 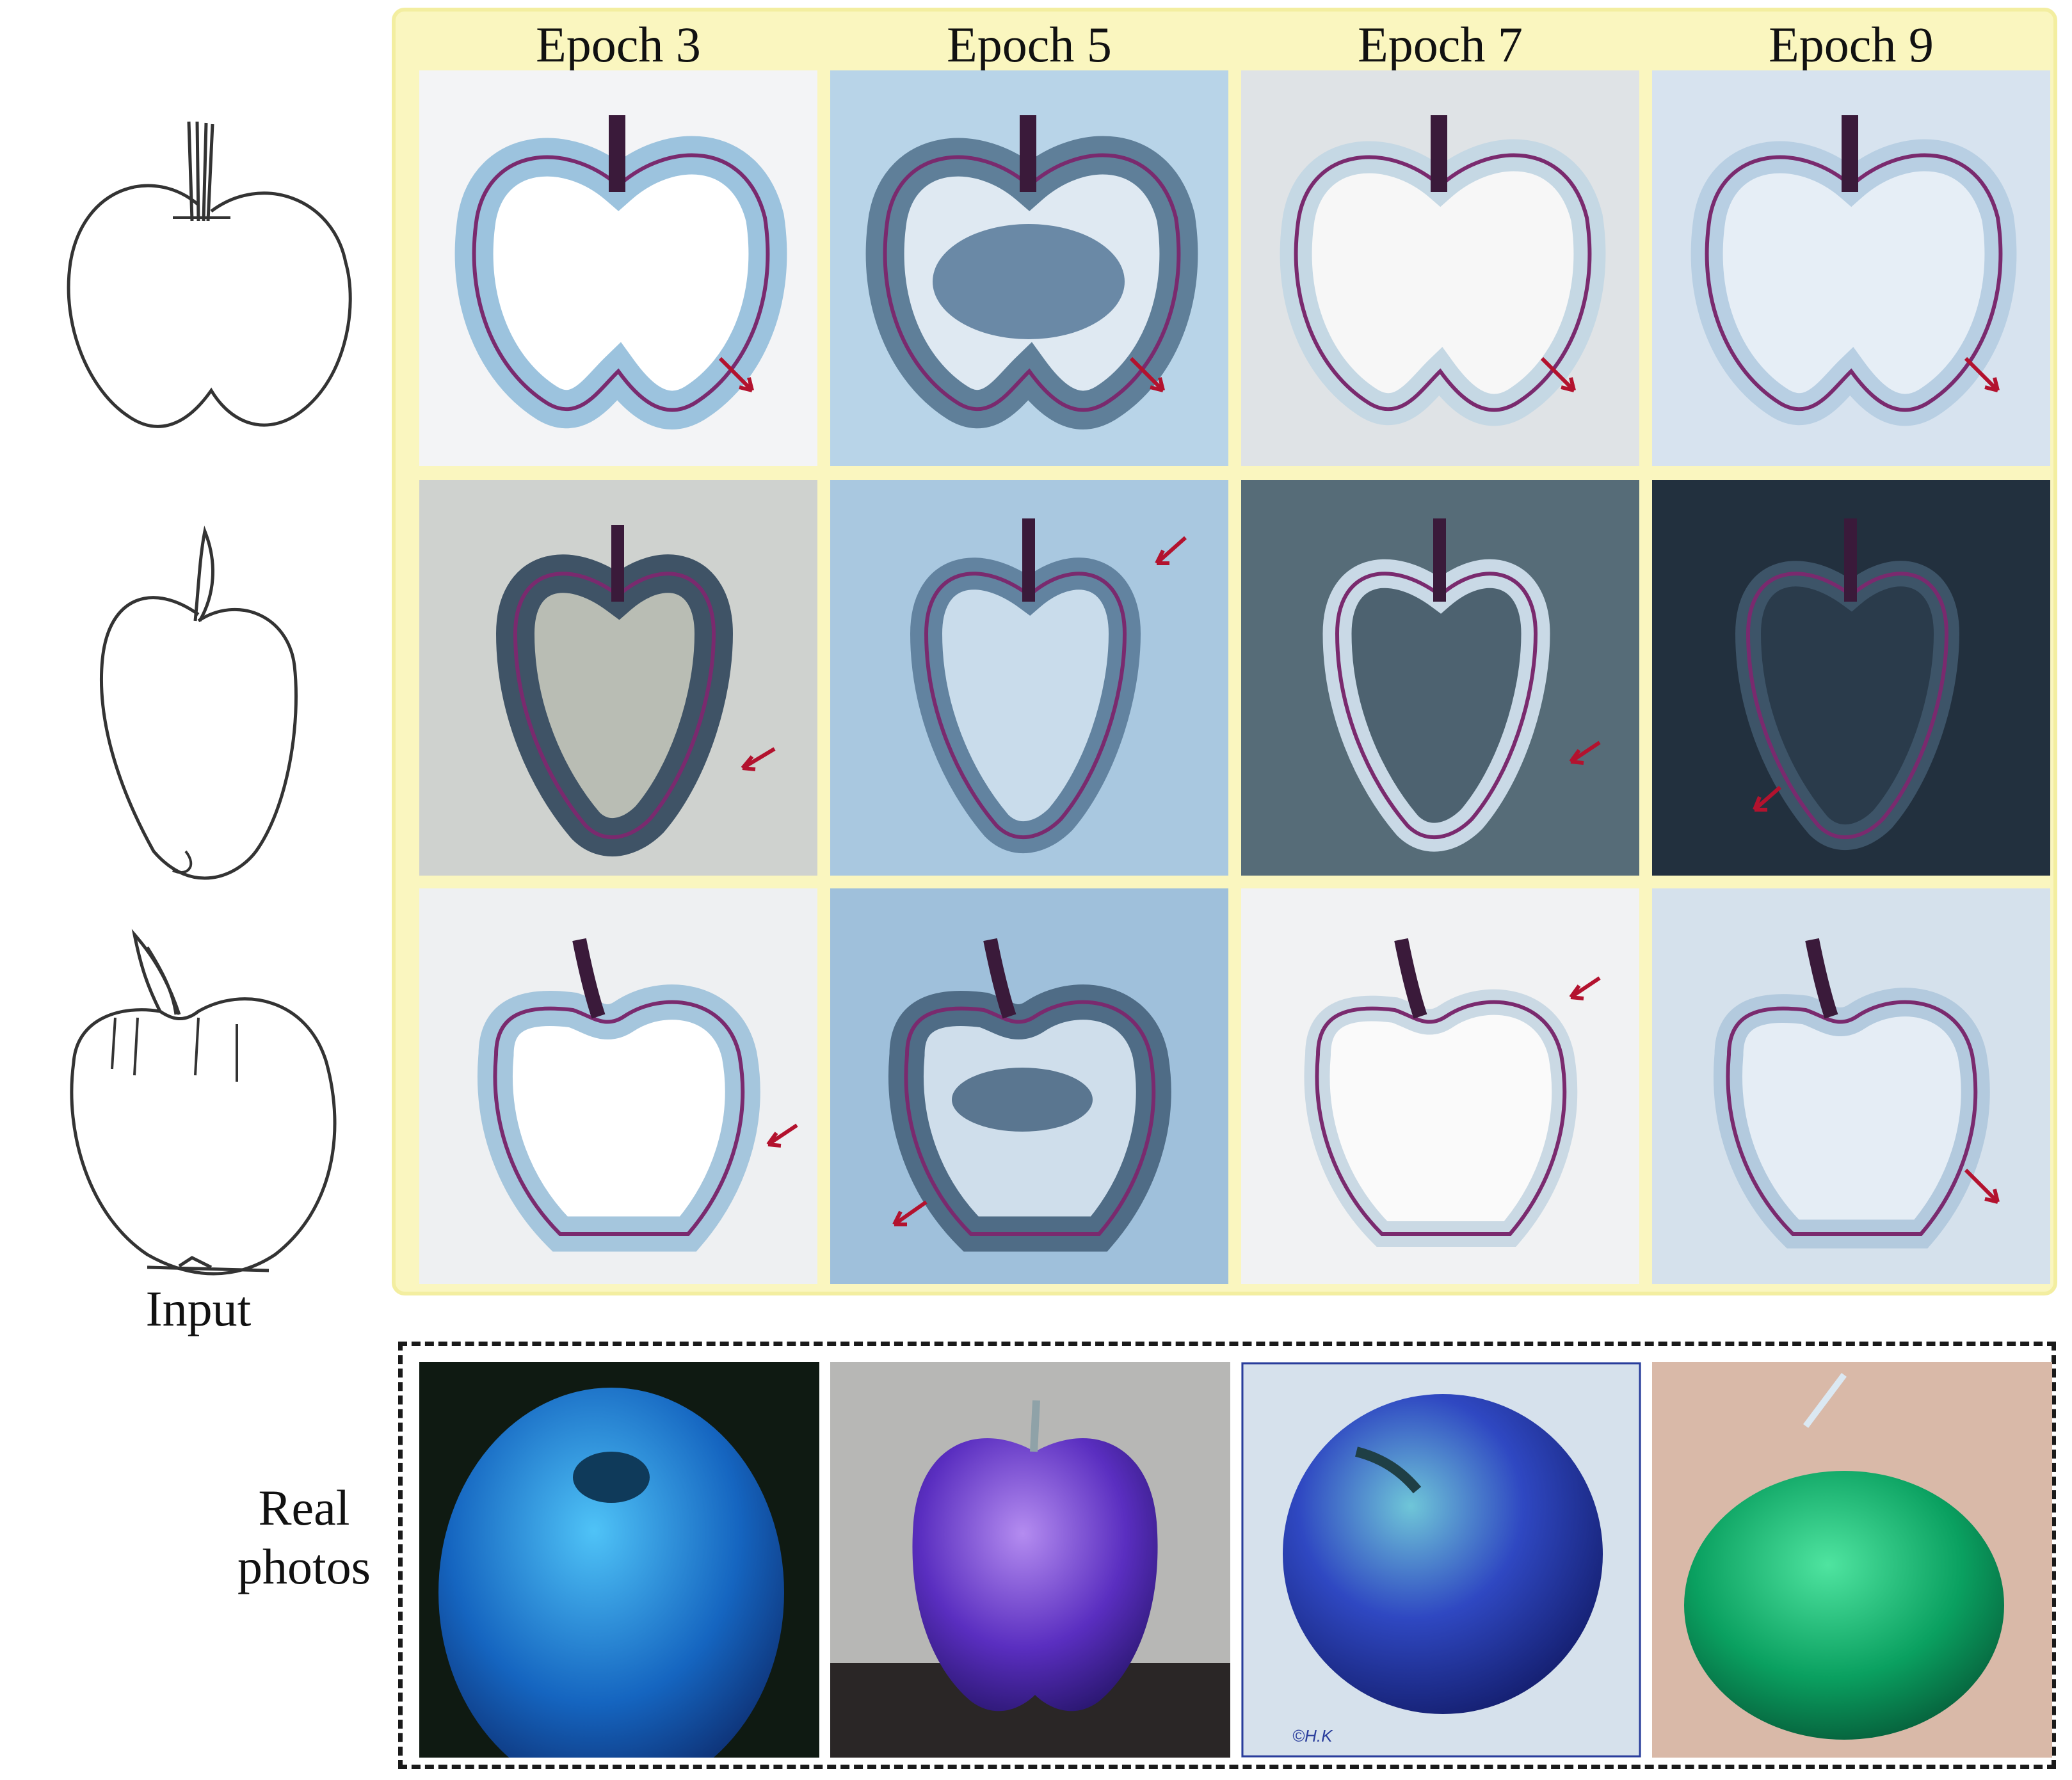 What do you see at coordinates (1029, 678) in the screenshot?
I see `generated-image-r2-e5` at bounding box center [1029, 678].